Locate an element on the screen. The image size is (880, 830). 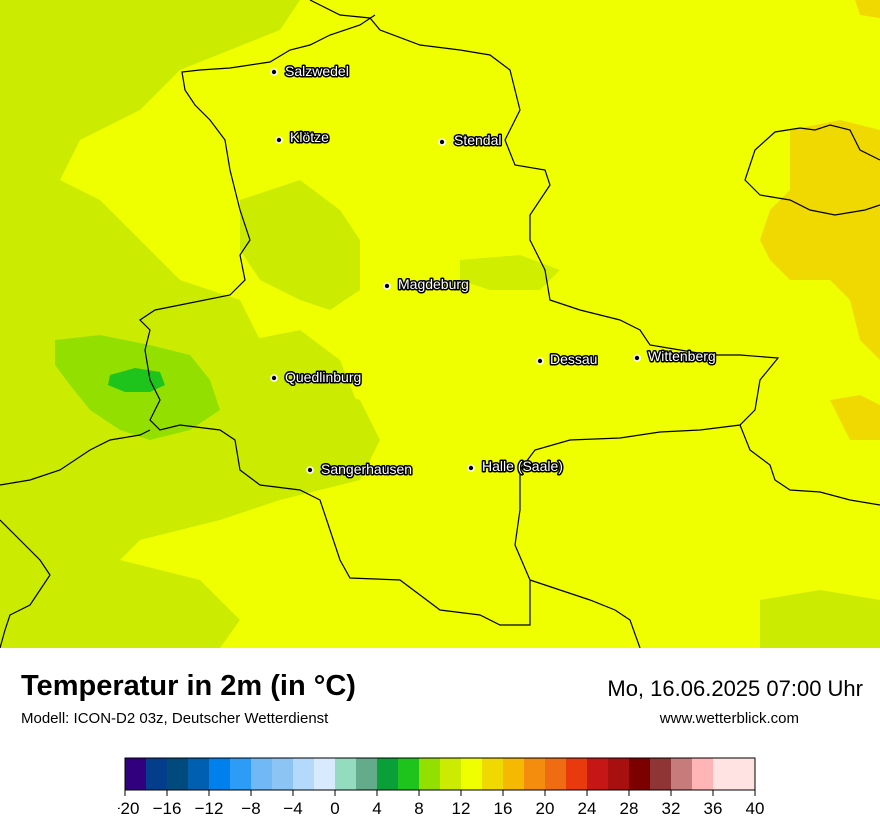
colorbar-tick-label: −12 is located at coordinates (209, 808).